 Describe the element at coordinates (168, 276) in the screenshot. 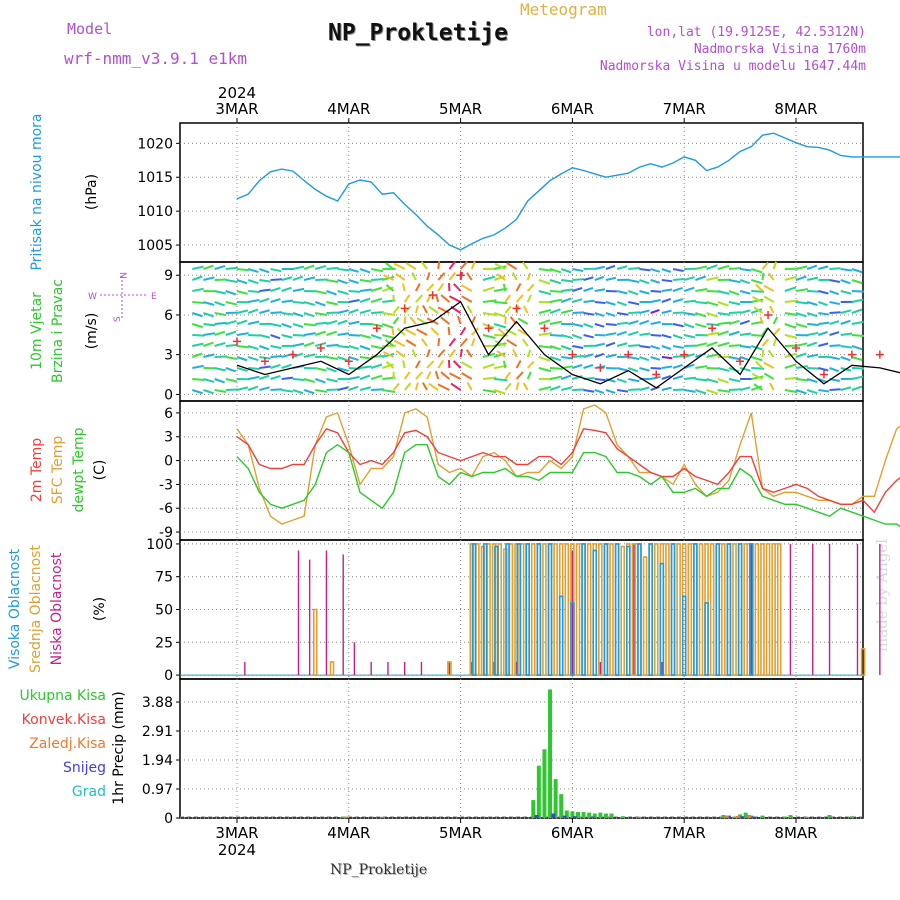

I see `y-tick-label: 9` at that location.